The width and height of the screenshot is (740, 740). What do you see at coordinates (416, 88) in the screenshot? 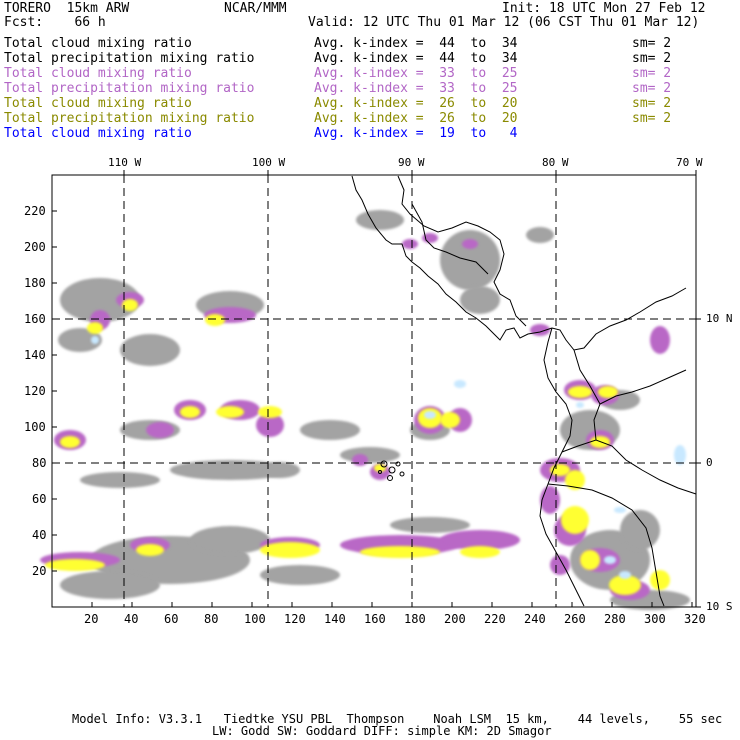
I see `legend-k-index: Avg. k-index = 33 to 25` at bounding box center [416, 88].